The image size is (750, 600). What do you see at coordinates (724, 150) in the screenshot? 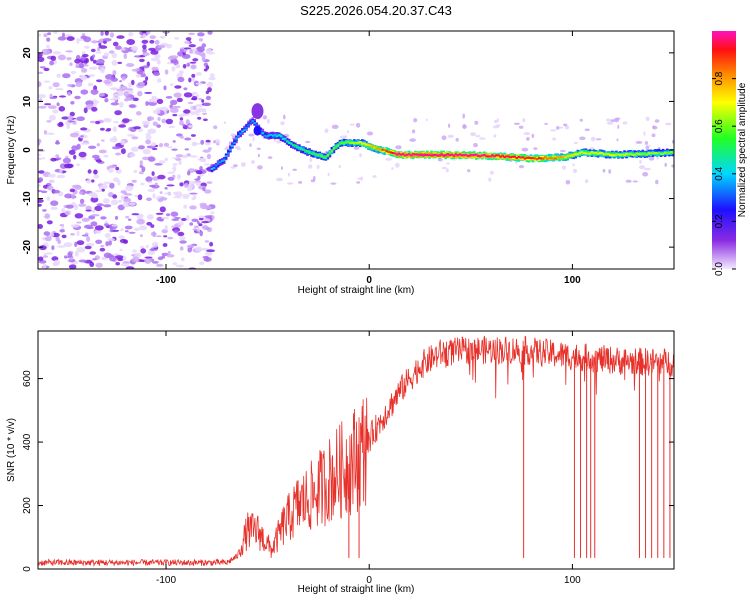
I see `colorbar-gradient` at bounding box center [724, 150].